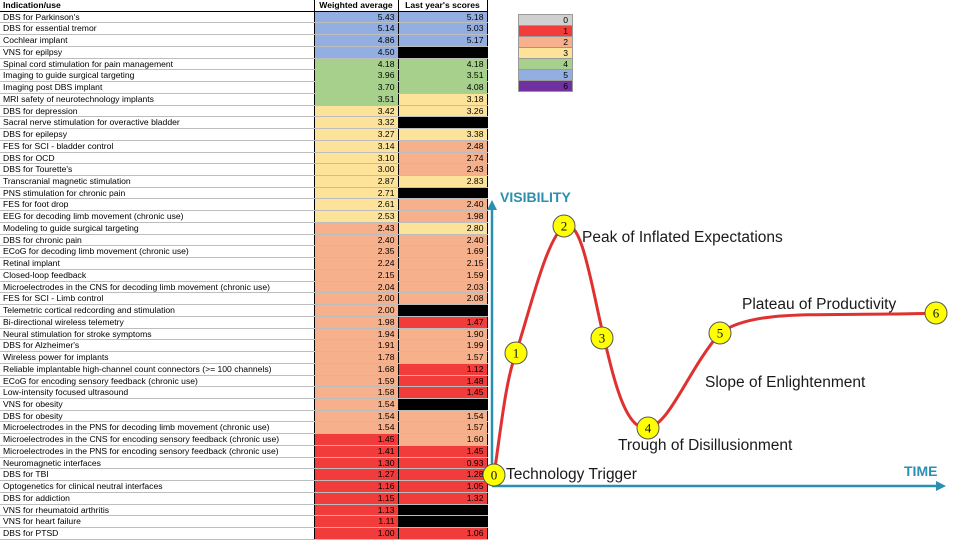 This screenshot has width=970, height=548. What do you see at coordinates (443, 240) in the screenshot?
I see `last-year-cell: 2.40` at bounding box center [443, 240].